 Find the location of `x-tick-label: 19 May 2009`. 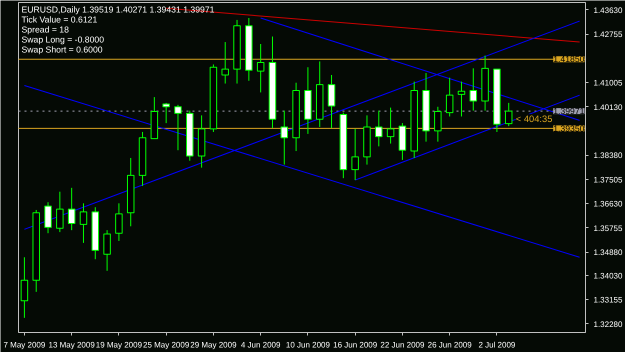

x-tick-label: 19 May 2009 is located at coordinates (119, 345).